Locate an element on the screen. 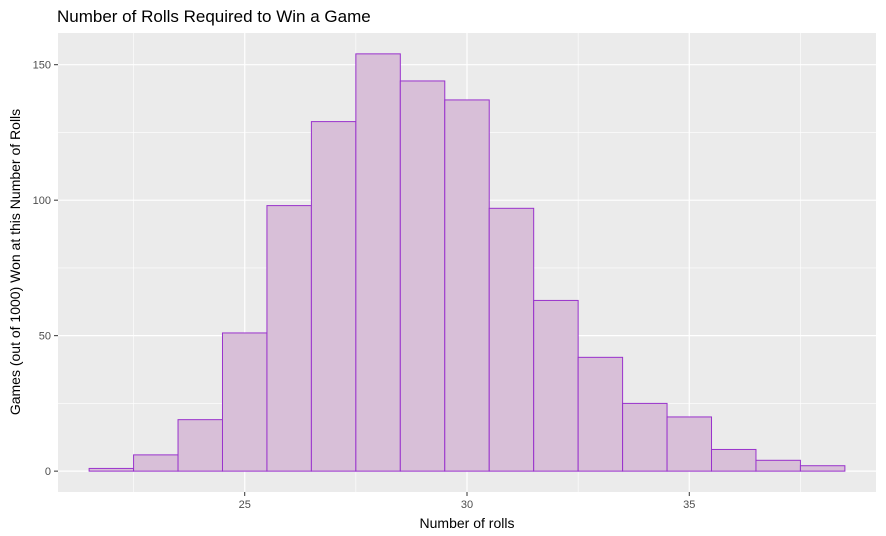  x-tick-label: 35 is located at coordinates (689, 505).